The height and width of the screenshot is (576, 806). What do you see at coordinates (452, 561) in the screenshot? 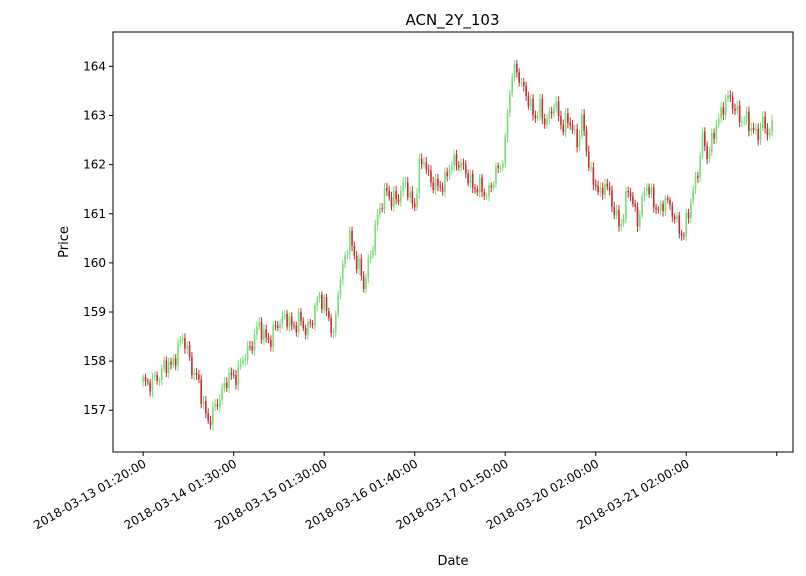
I see `x-axis-label: Date` at bounding box center [452, 561].